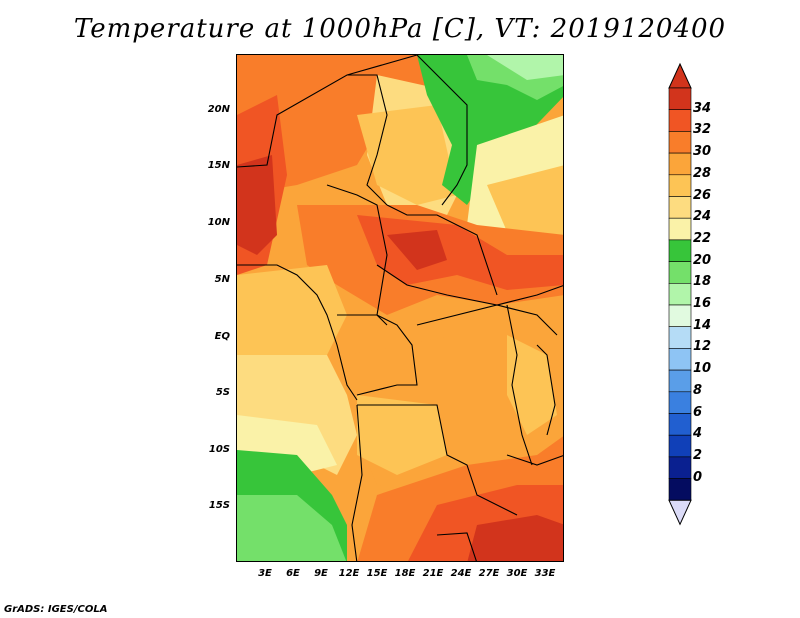 The height and width of the screenshot is (618, 800). What do you see at coordinates (702, 282) in the screenshot?
I see `colorbar-label: 18` at bounding box center [702, 282].